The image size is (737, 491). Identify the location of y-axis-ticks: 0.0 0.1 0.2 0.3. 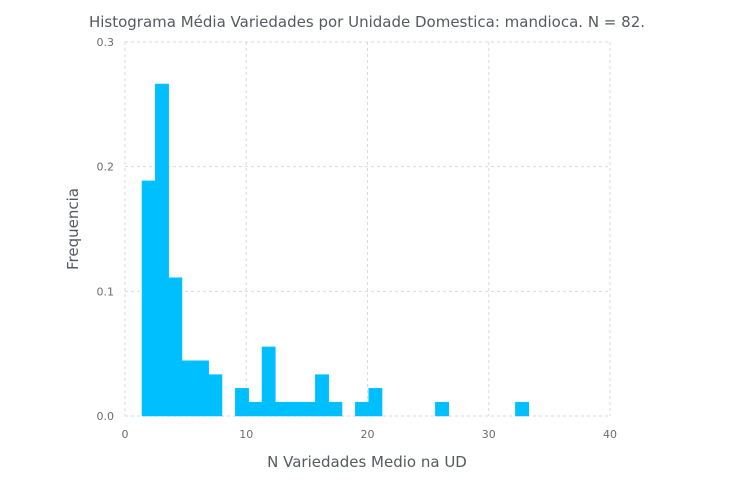
(106, 229).